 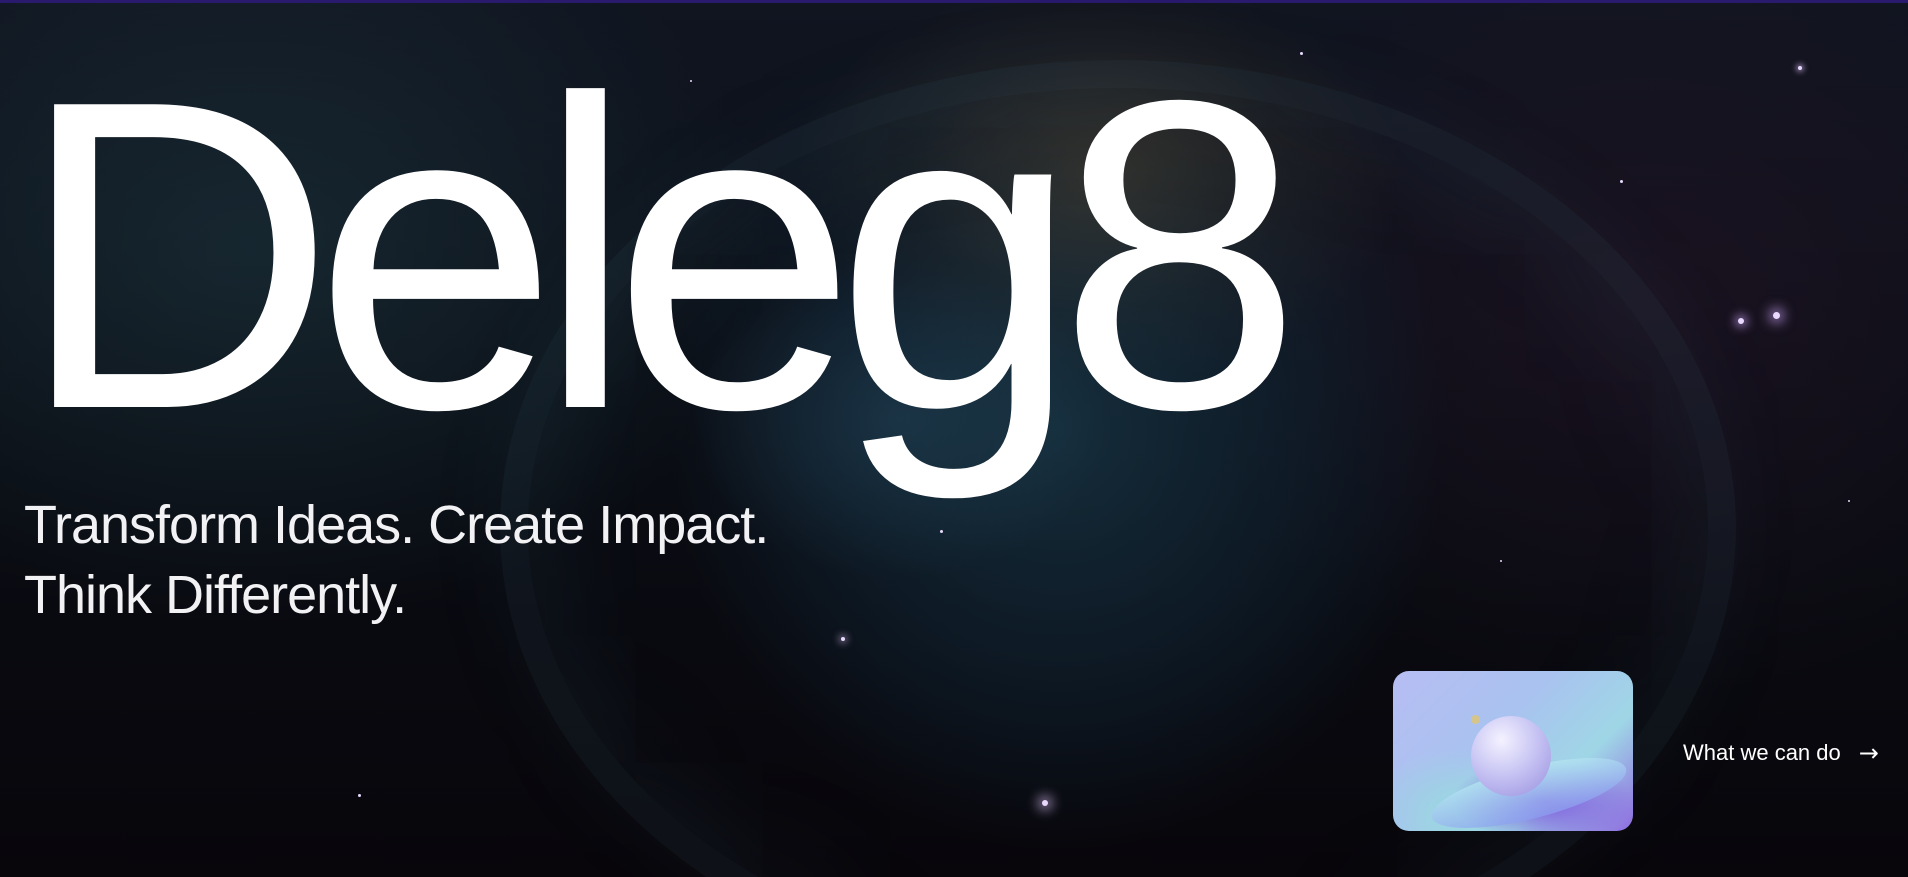 I want to click on tagline-line-1: Transform Ideas. Create Impact., so click(x=396, y=525).